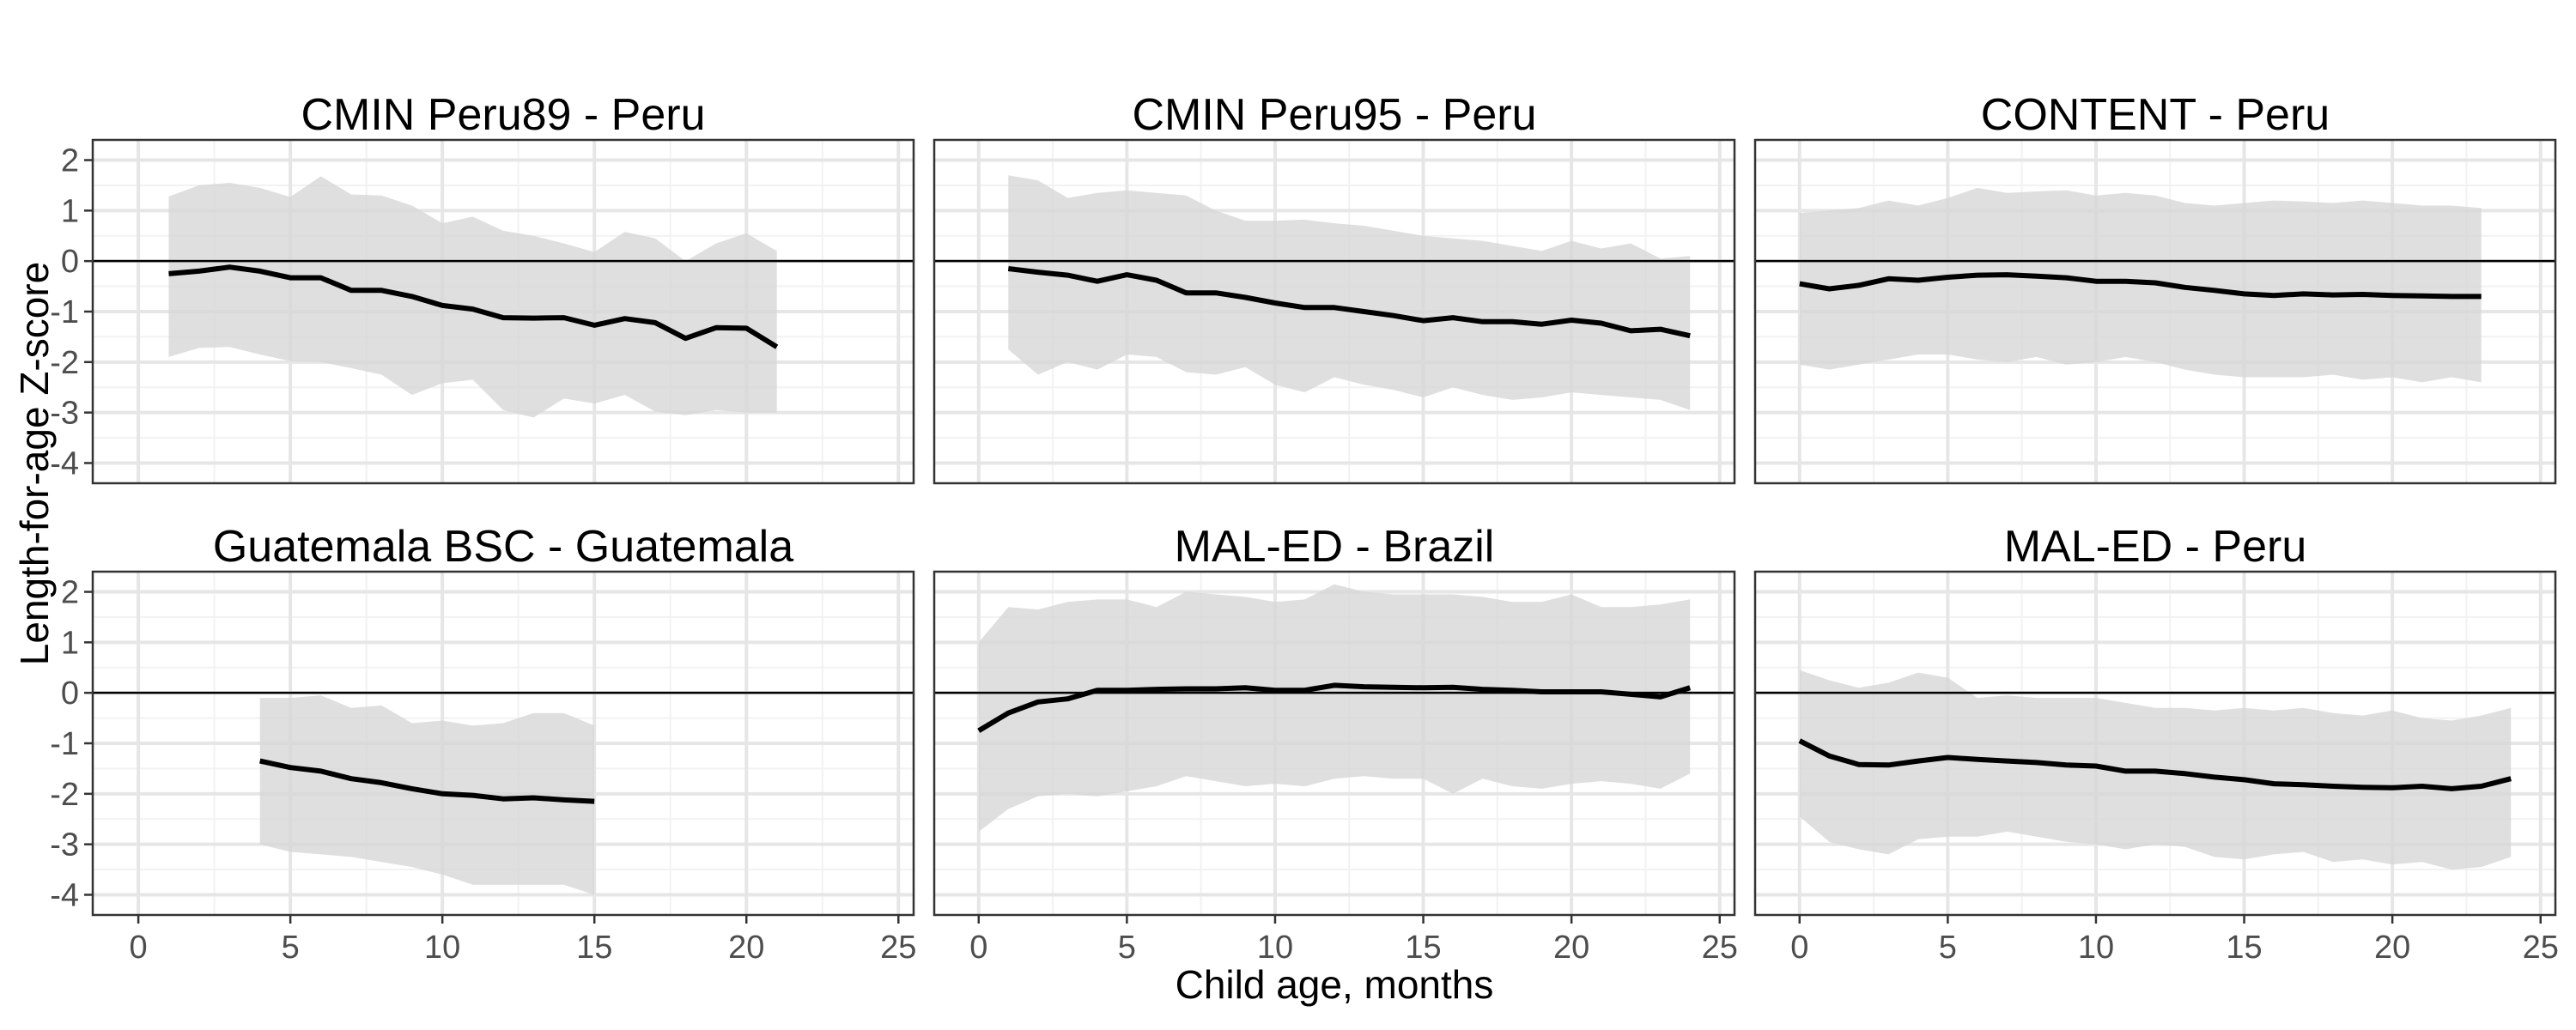  I want to click on panel-5: MAL-ED - Brazil 0 5 10 15 20 25, so click(1335, 744).